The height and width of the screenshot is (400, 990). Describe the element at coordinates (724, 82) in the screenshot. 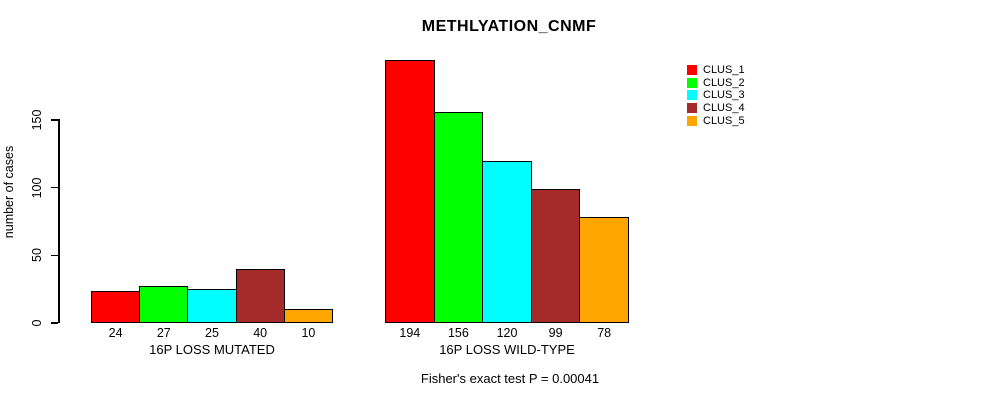

I see `legend-label-clus_2: CLUS_2` at that location.